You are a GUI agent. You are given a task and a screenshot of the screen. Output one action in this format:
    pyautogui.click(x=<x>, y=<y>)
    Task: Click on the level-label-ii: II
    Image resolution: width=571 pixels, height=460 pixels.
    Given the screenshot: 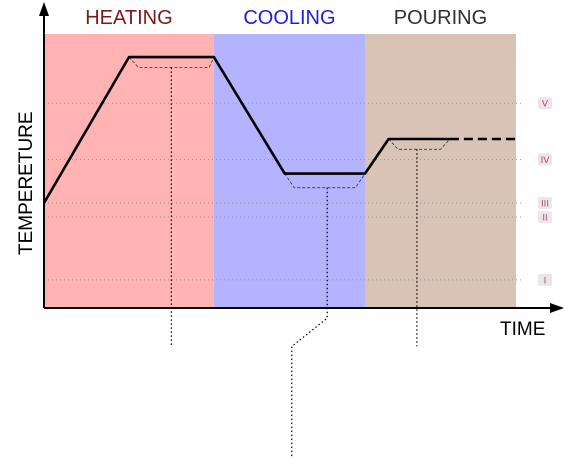 What is the action you would take?
    pyautogui.click(x=544, y=219)
    